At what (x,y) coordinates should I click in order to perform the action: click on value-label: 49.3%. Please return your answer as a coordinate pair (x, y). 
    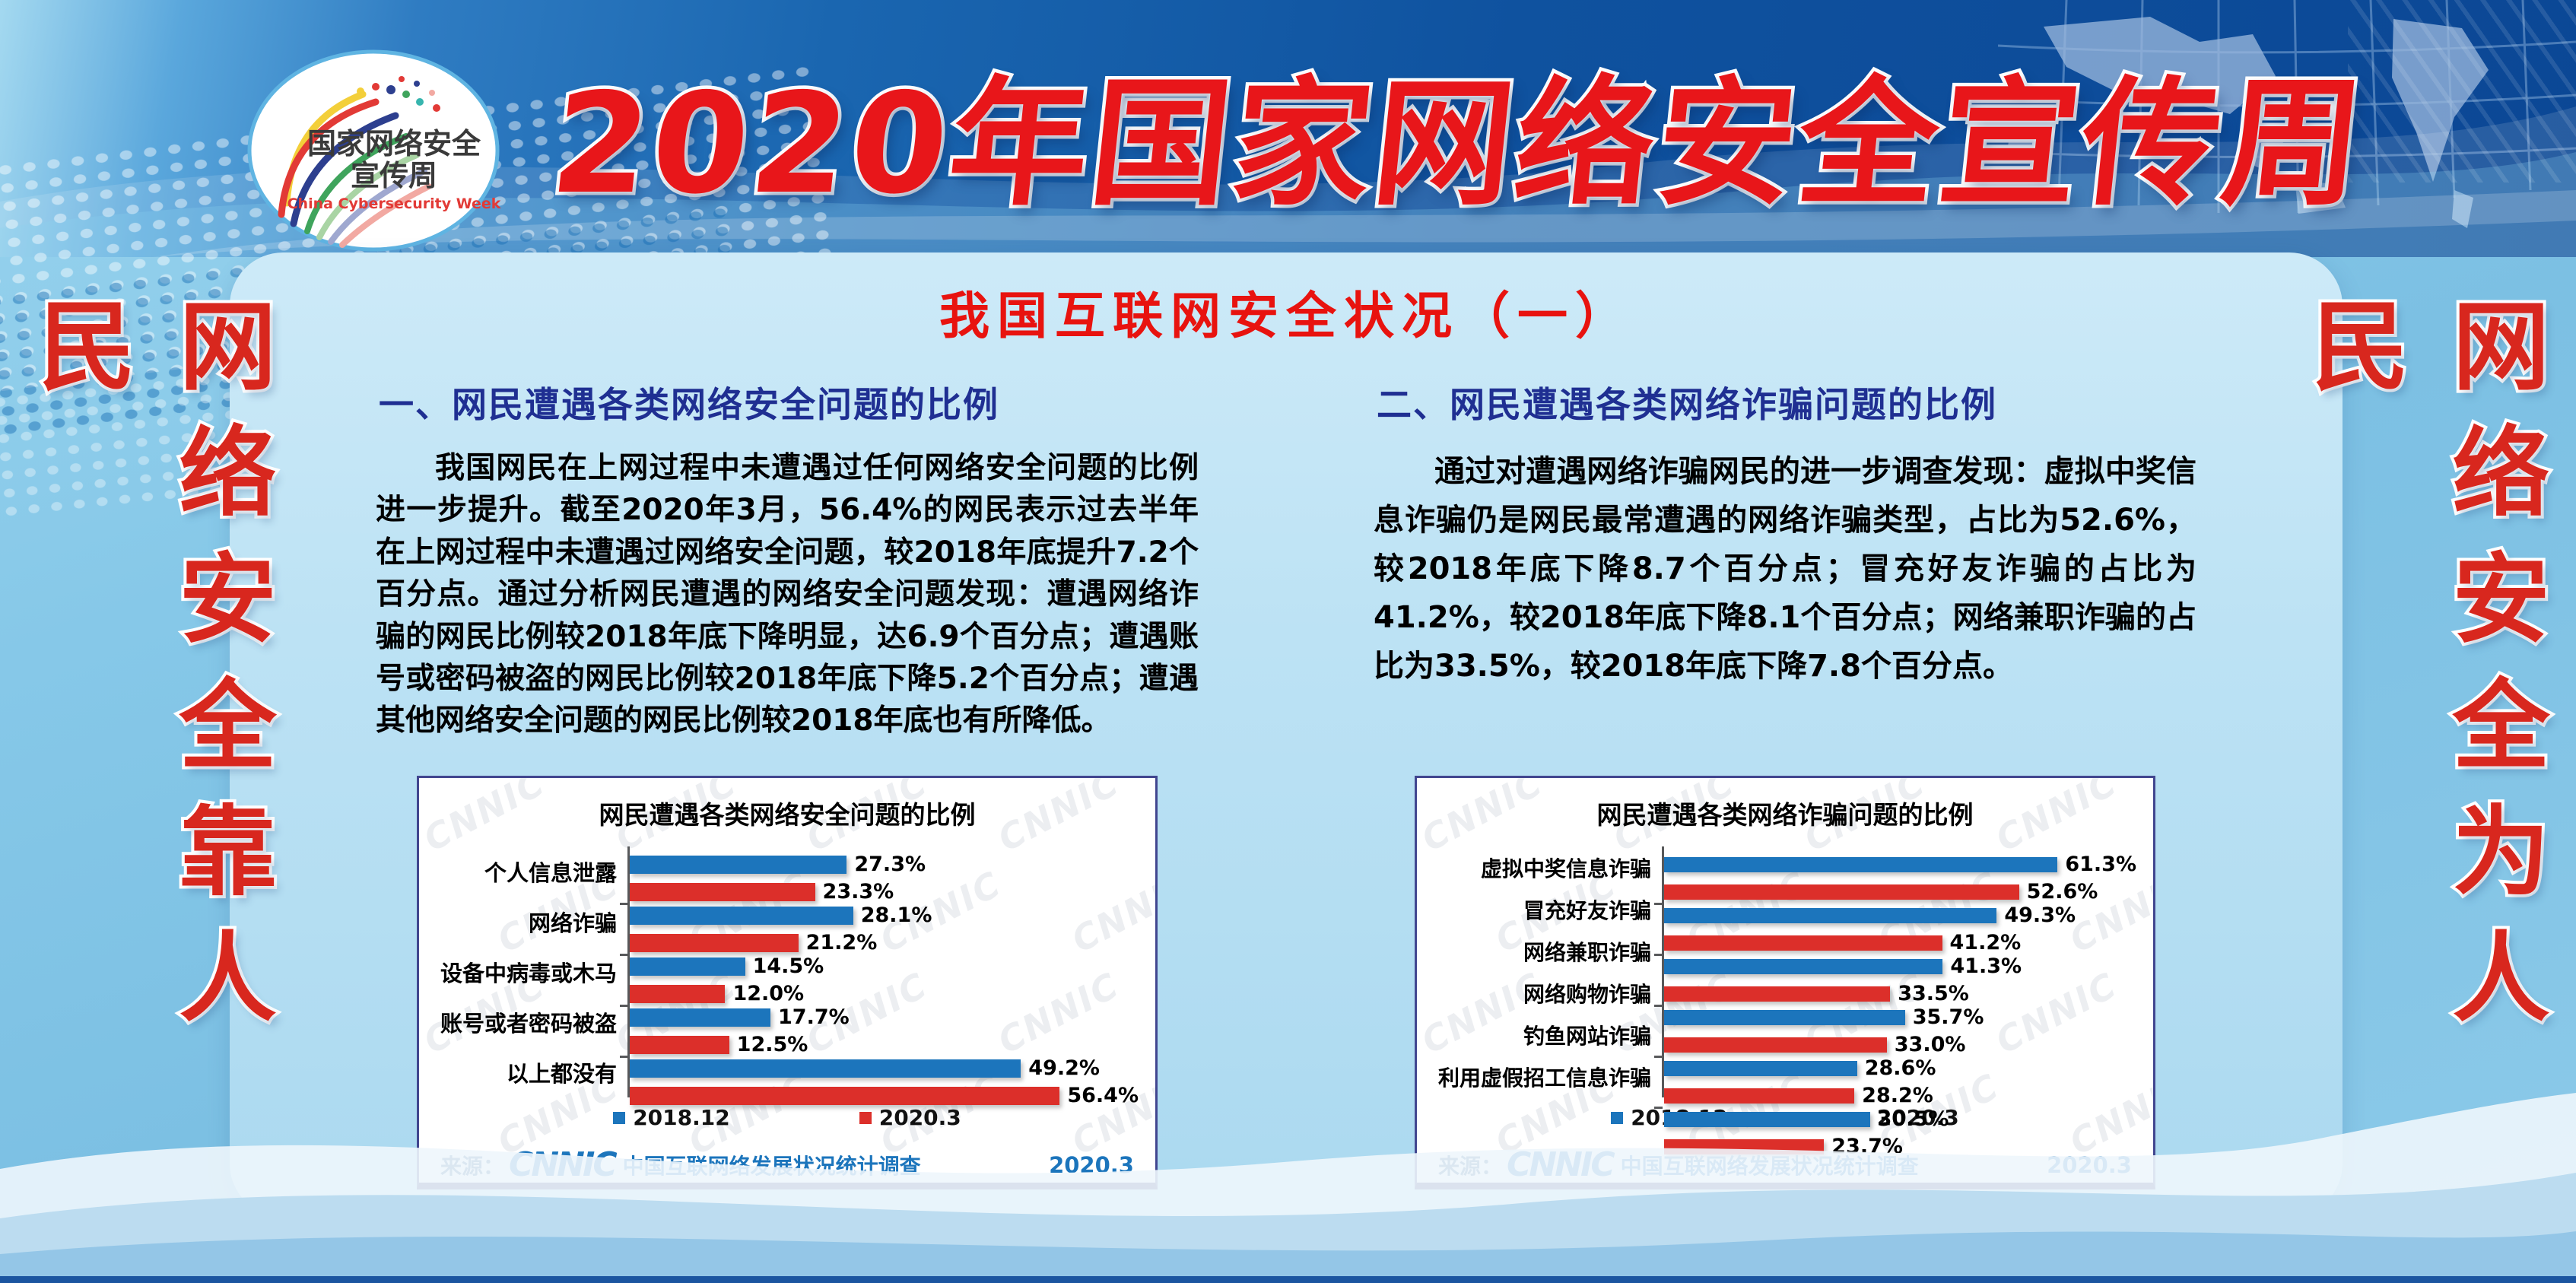
    Looking at the image, I should click on (2040, 915).